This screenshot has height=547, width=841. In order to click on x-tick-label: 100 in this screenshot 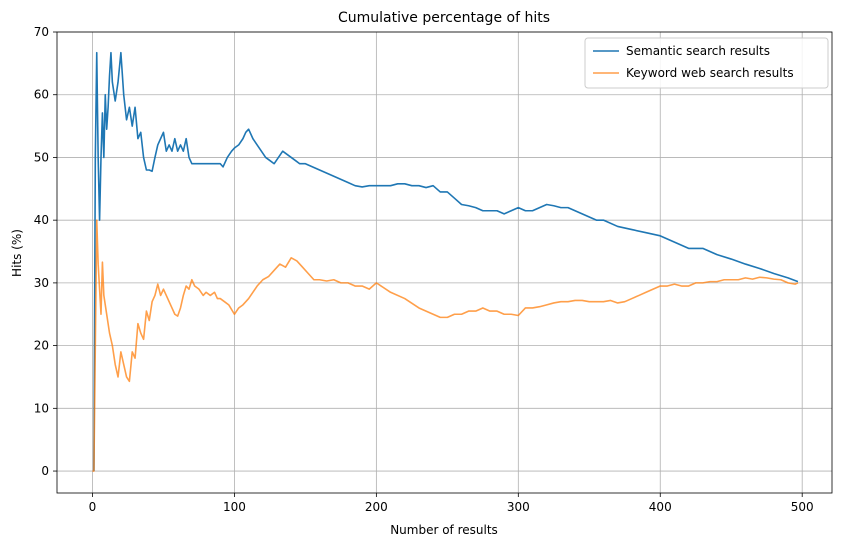, I will do `click(234, 507)`.